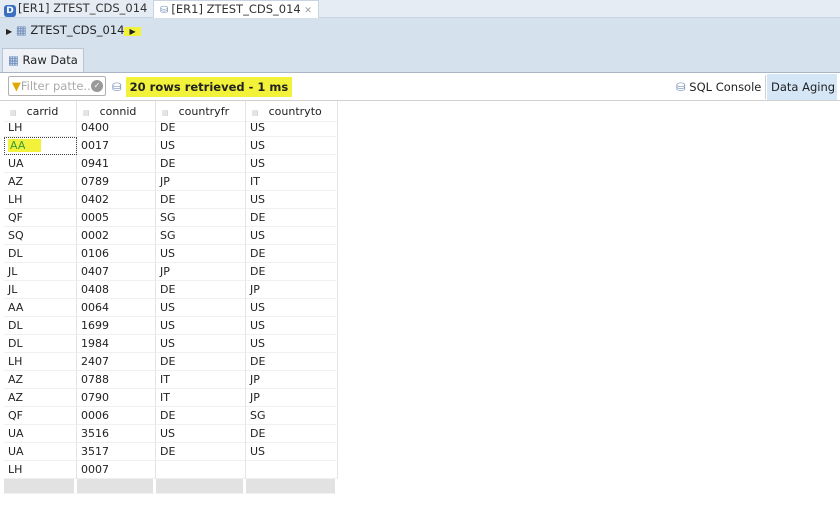  Describe the element at coordinates (171, 218) in the screenshot. I see `table-row: QF 0005 SG DE` at that location.